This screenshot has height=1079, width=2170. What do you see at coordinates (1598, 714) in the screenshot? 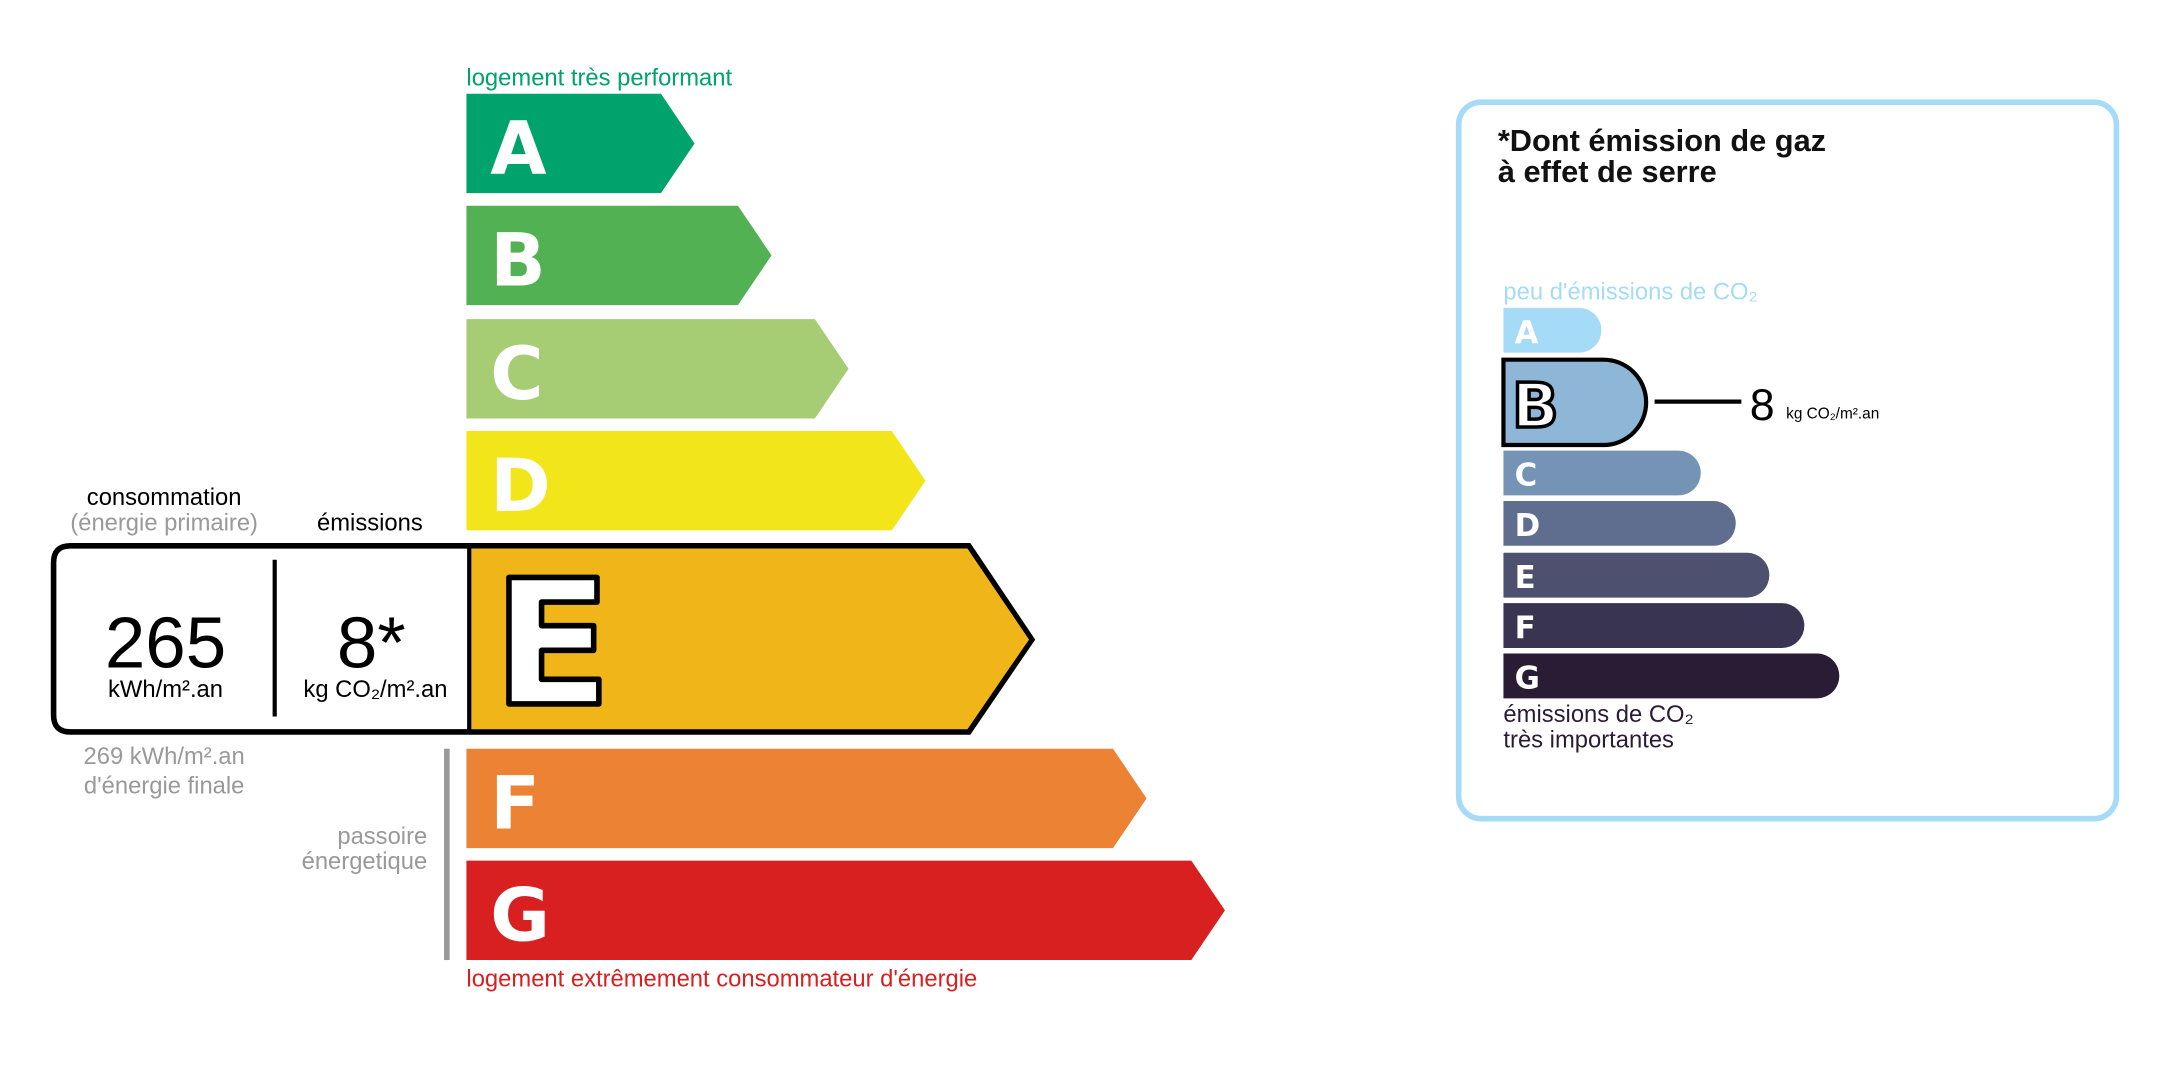
I see `ges-bottom-label-1: émissions de CO₂` at bounding box center [1598, 714].